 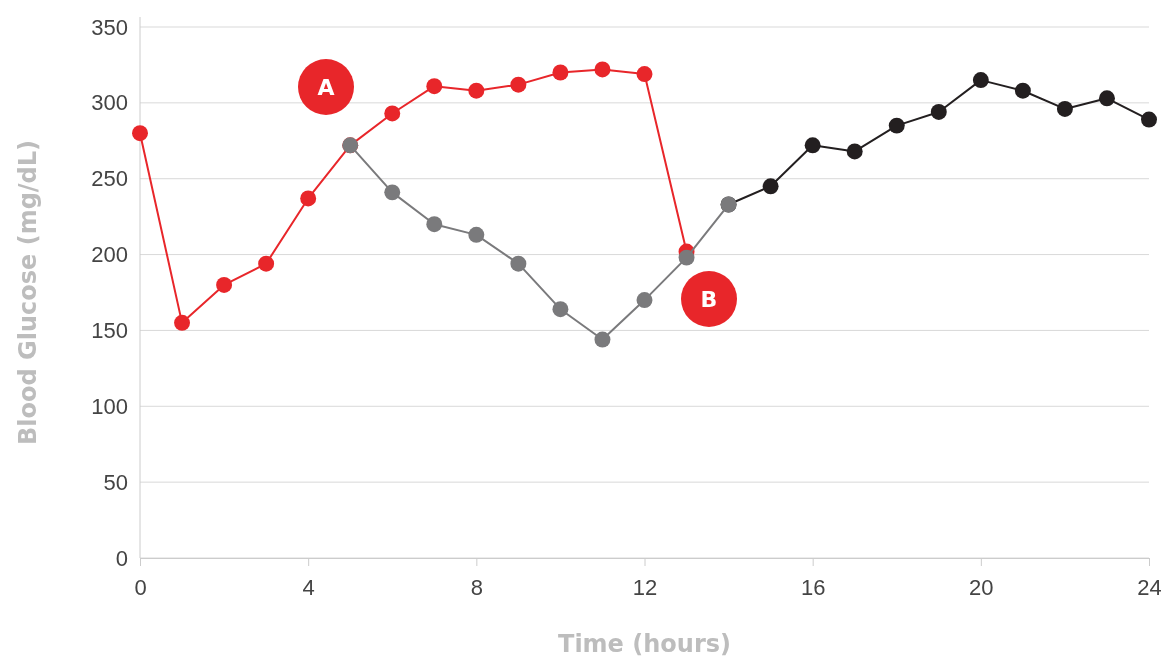 I want to click on y-tick-label: 150, so click(x=109, y=330).